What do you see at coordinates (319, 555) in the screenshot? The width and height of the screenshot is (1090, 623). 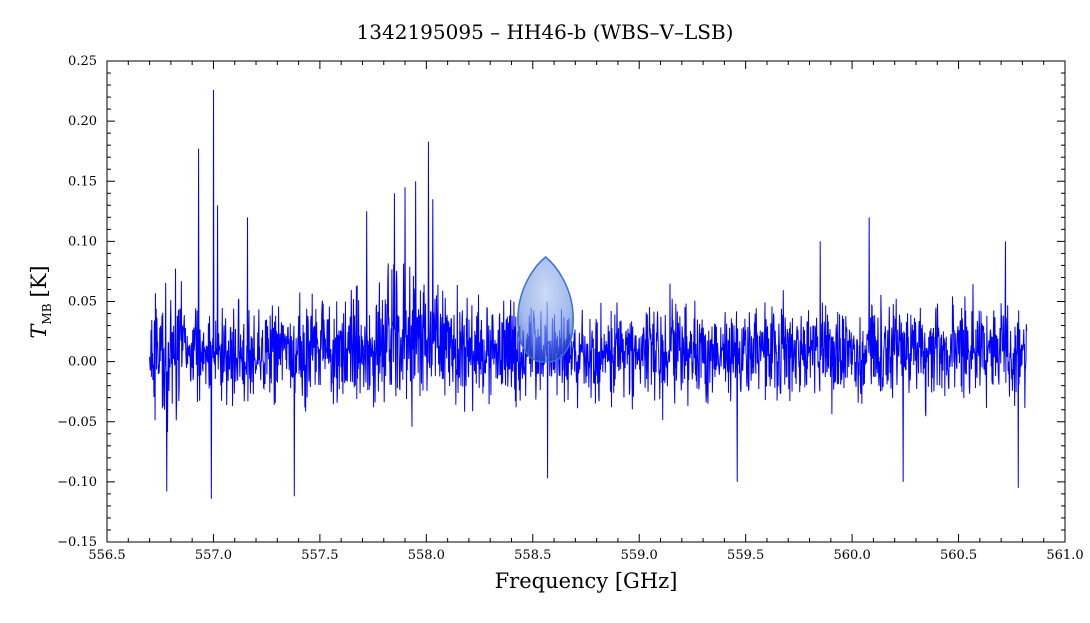 I see `x-tick-label: 557.5` at bounding box center [319, 555].